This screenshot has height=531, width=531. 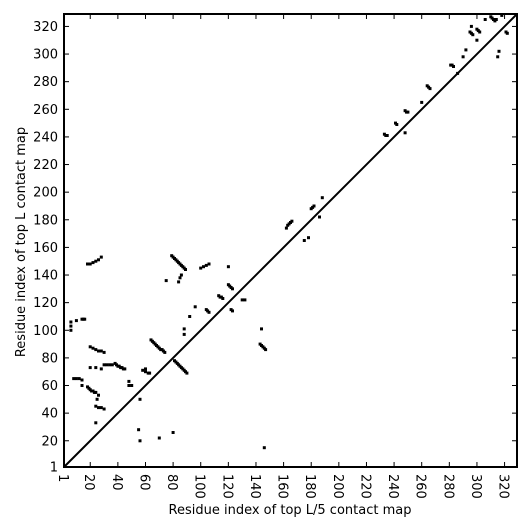 What do you see at coordinates (49, 414) in the screenshot?
I see `y-tick-label: 40` at bounding box center [49, 414].